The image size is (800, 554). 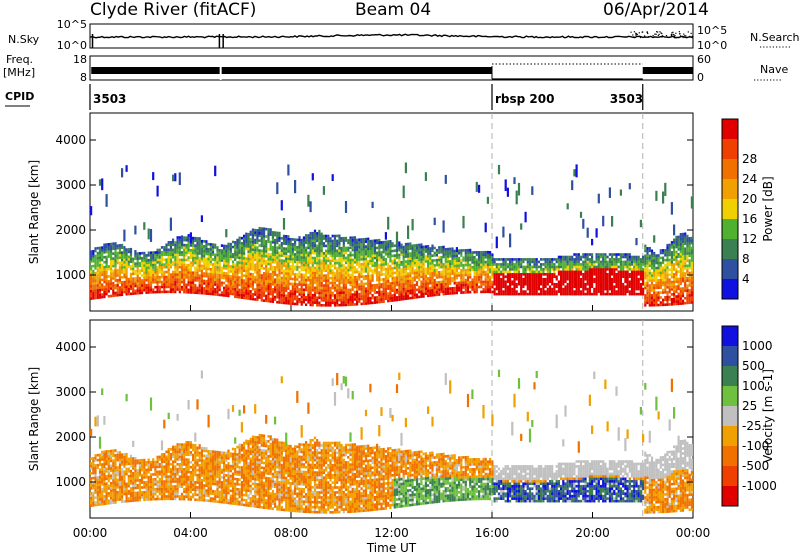 I want to click on freq-tick-bottom: 8, so click(x=83, y=77).